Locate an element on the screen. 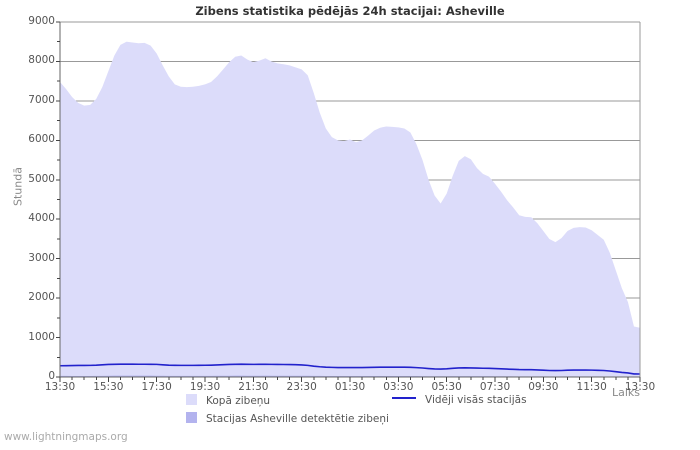 Image resolution: width=700 pixels, height=450 pixels. y-tick-label: 3000 is located at coordinates (41, 257).